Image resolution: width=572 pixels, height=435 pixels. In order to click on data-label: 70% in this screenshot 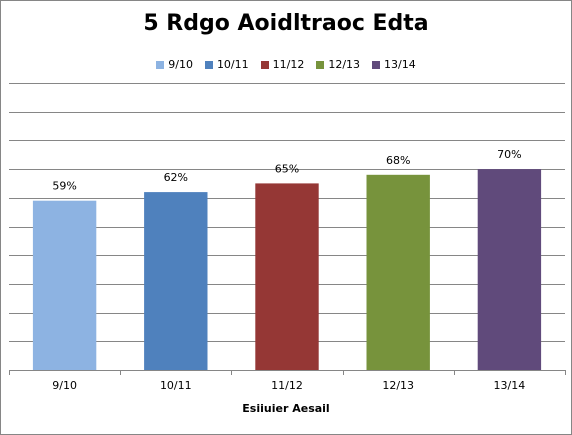, I will do `click(509, 154)`.